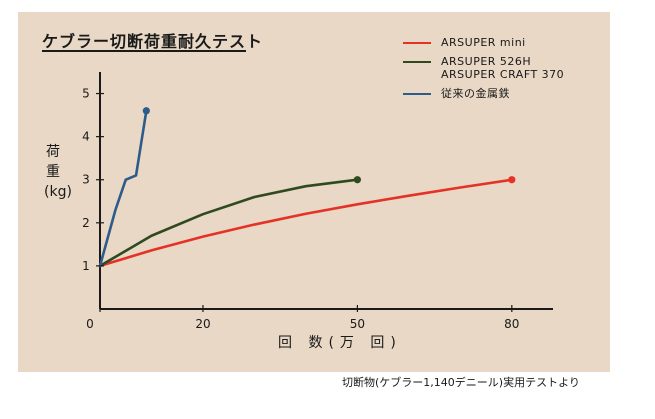 This screenshot has width=655, height=419. Describe the element at coordinates (503, 68) in the screenshot. I see `legend-label: ARSUPER 526H ARSUPER CRAFT 370` at that location.